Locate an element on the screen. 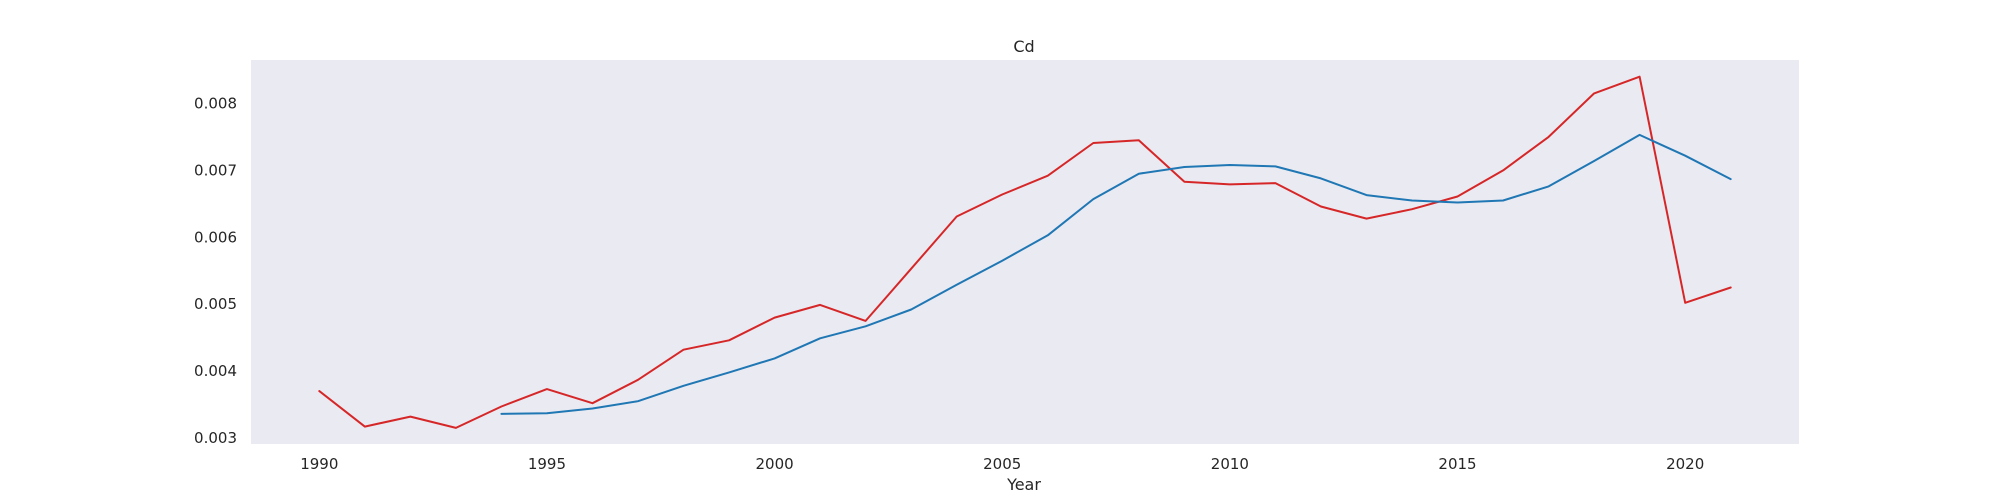  x-tick-label: 2005 is located at coordinates (1002, 464).